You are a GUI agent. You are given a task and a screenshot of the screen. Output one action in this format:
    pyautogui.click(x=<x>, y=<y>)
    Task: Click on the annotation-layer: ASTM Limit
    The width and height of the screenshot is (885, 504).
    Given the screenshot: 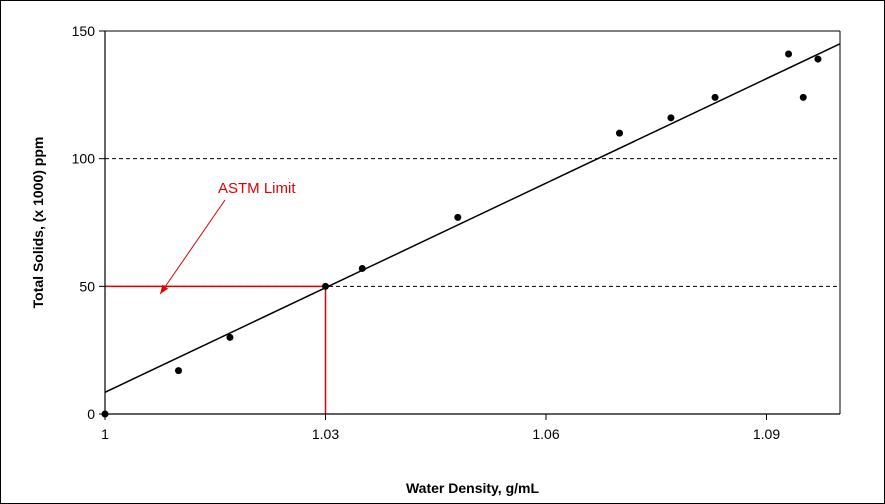 What is the action you would take?
    pyautogui.click(x=227, y=237)
    